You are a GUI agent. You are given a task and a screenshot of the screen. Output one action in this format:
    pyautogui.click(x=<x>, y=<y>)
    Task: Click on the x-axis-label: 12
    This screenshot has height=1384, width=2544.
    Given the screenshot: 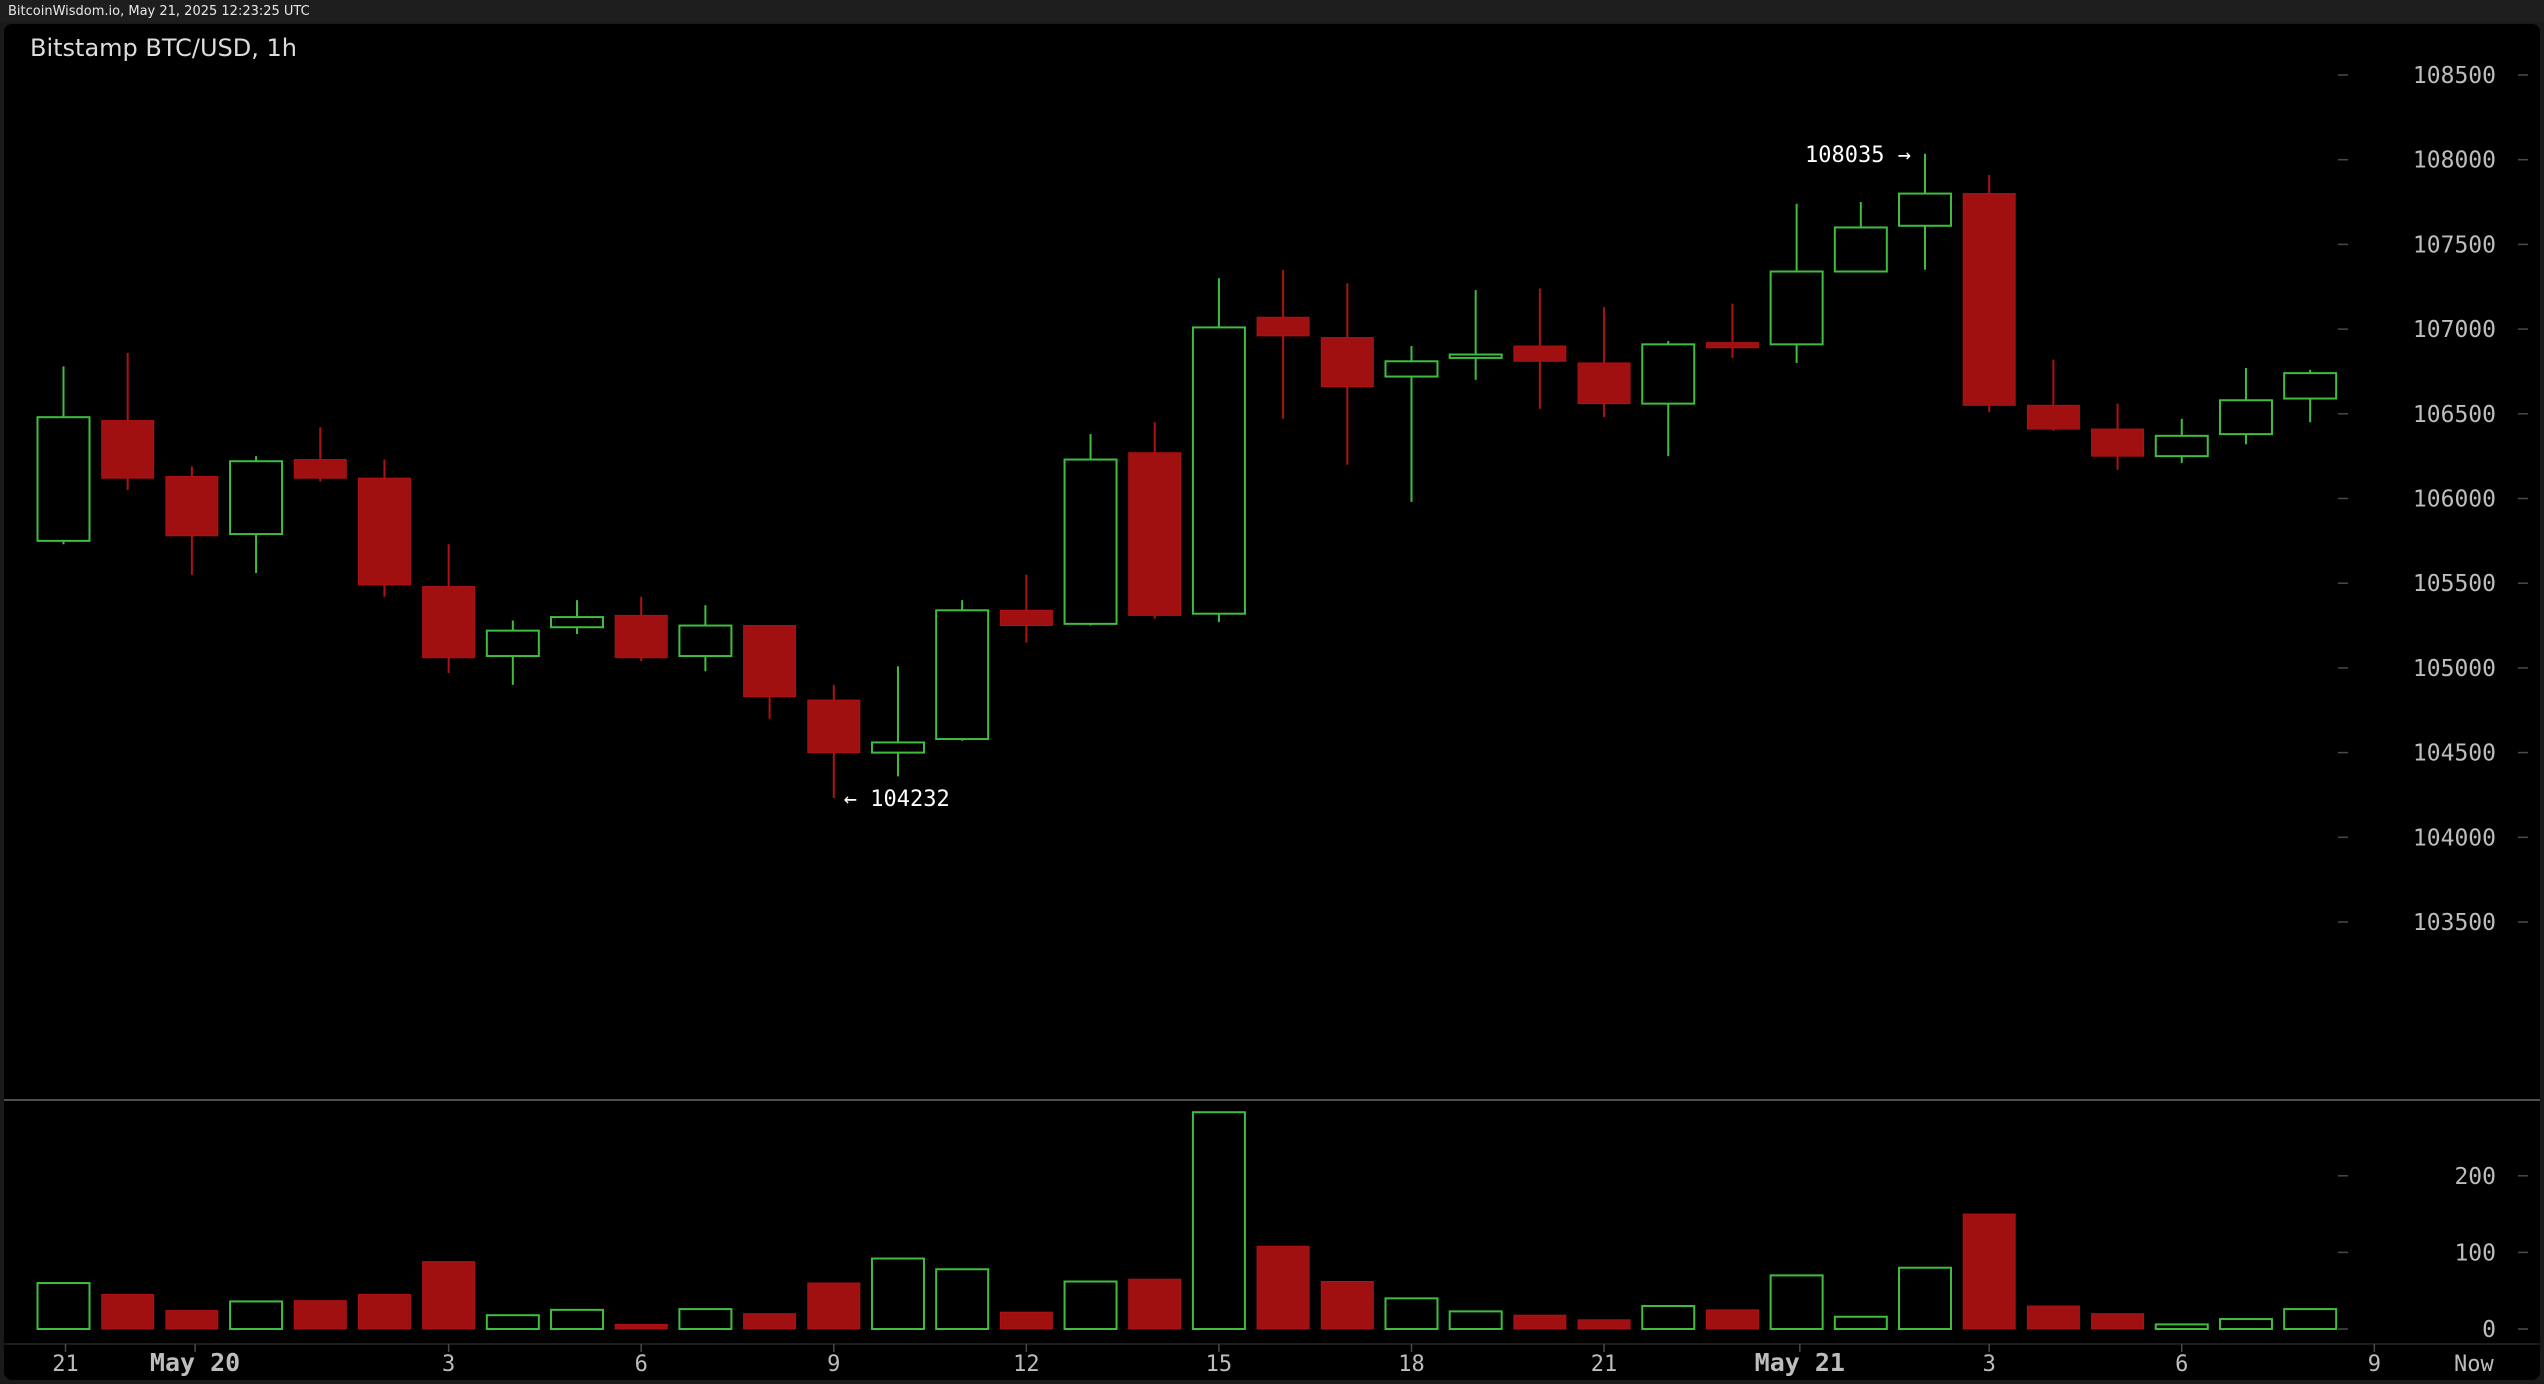 What is the action you would take?
    pyautogui.click(x=1026, y=1364)
    